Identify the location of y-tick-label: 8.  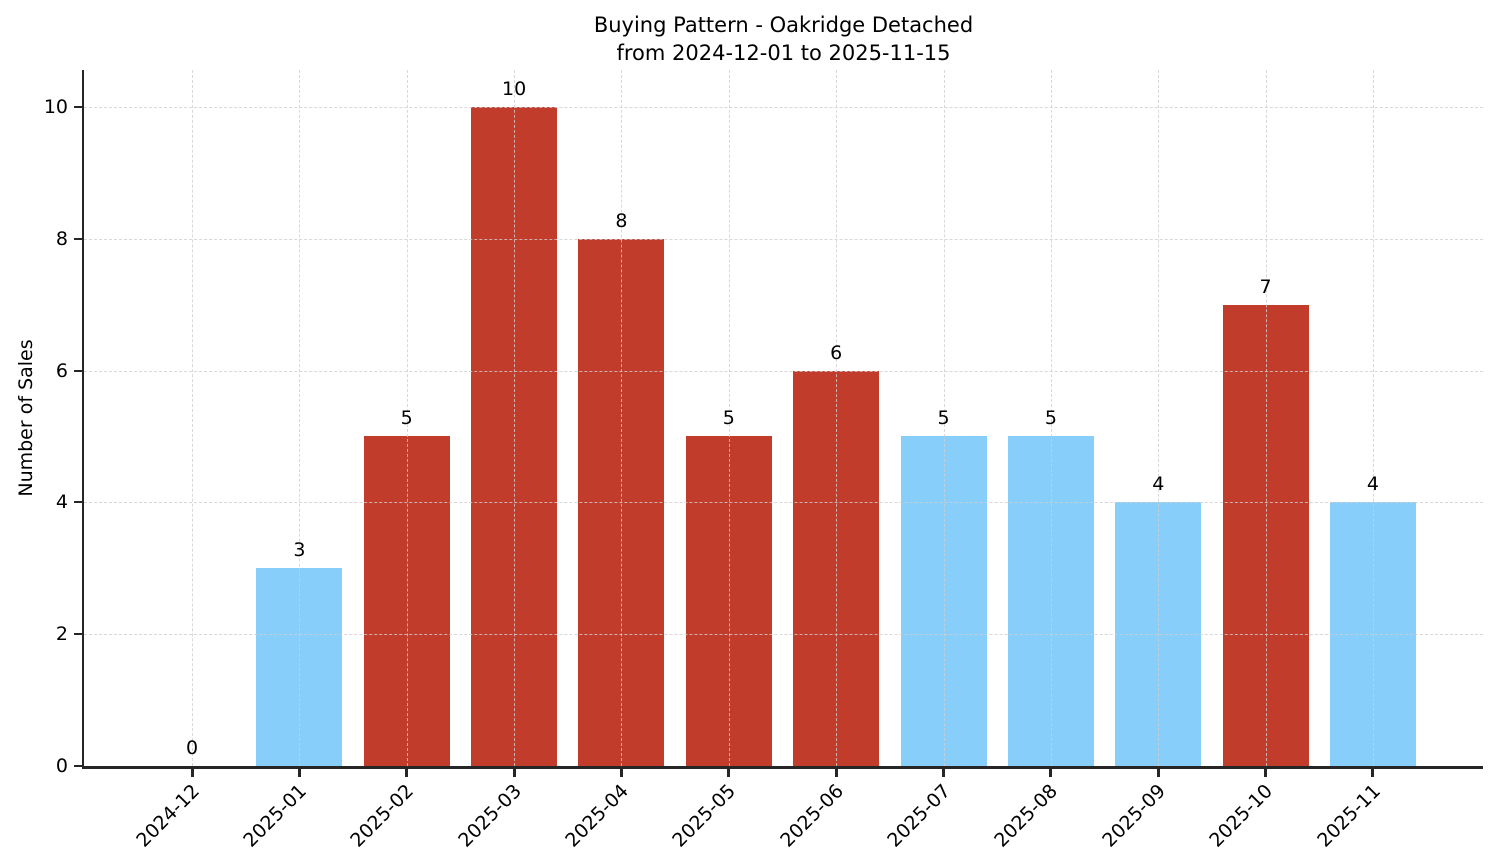
(61, 238).